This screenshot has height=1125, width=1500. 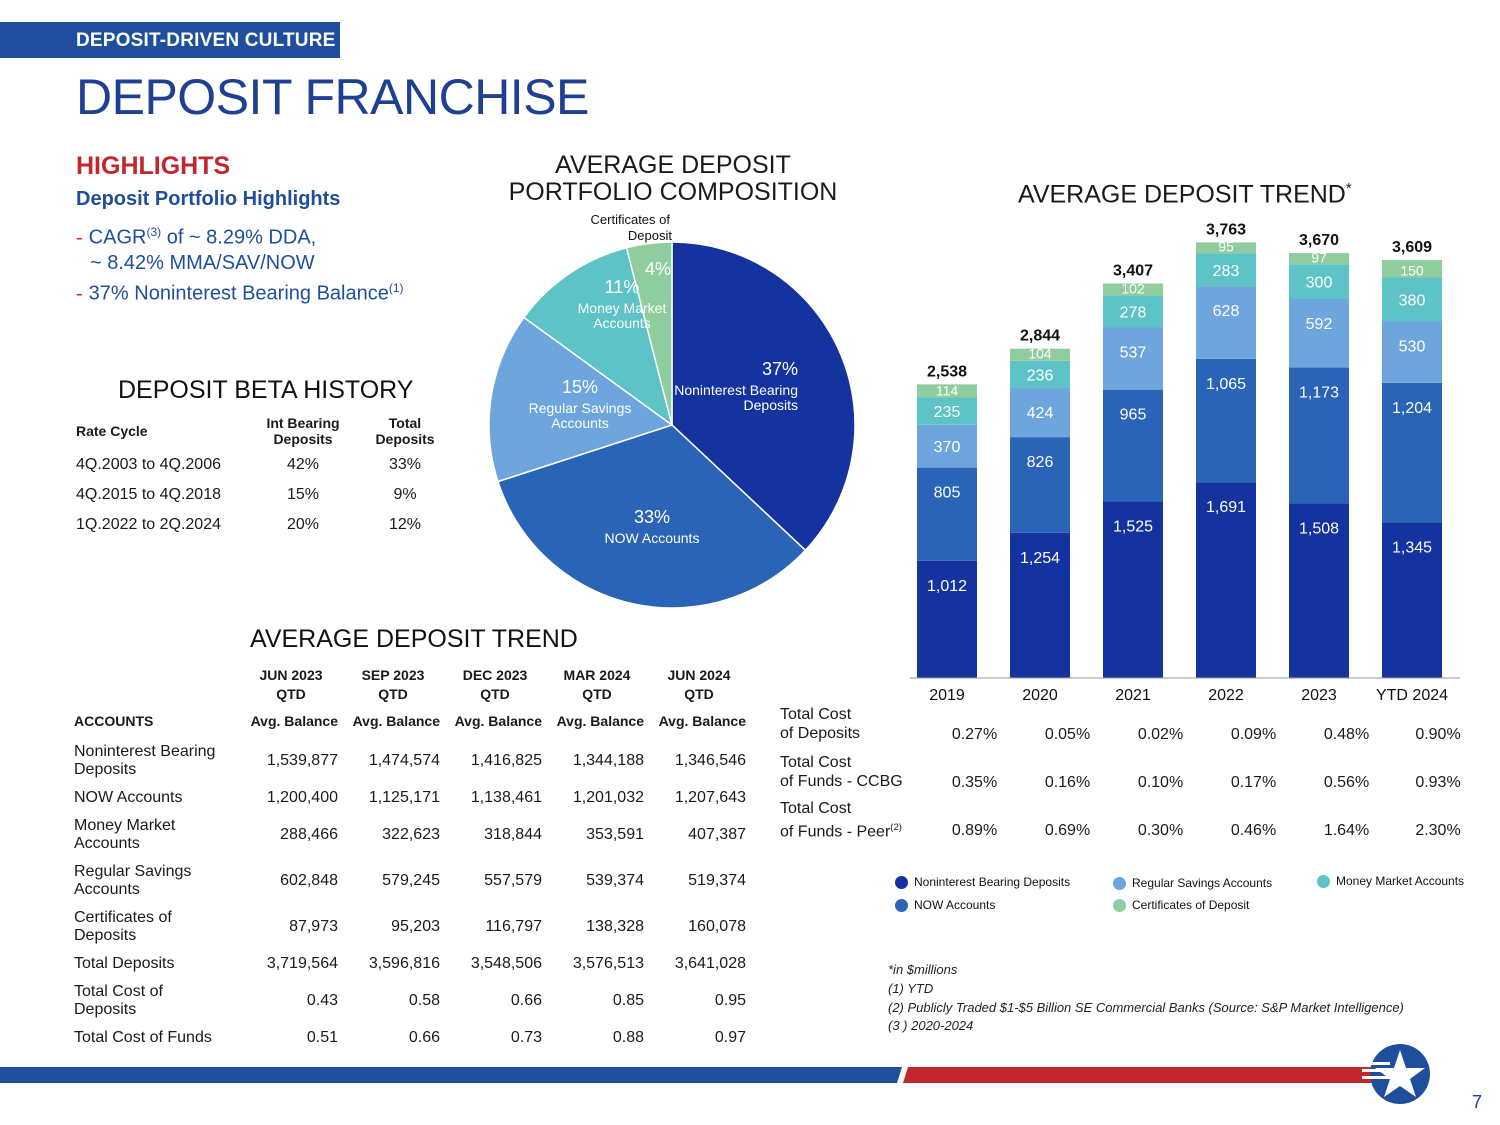 I want to click on cost-value: 0.56%, so click(x=1346, y=782).